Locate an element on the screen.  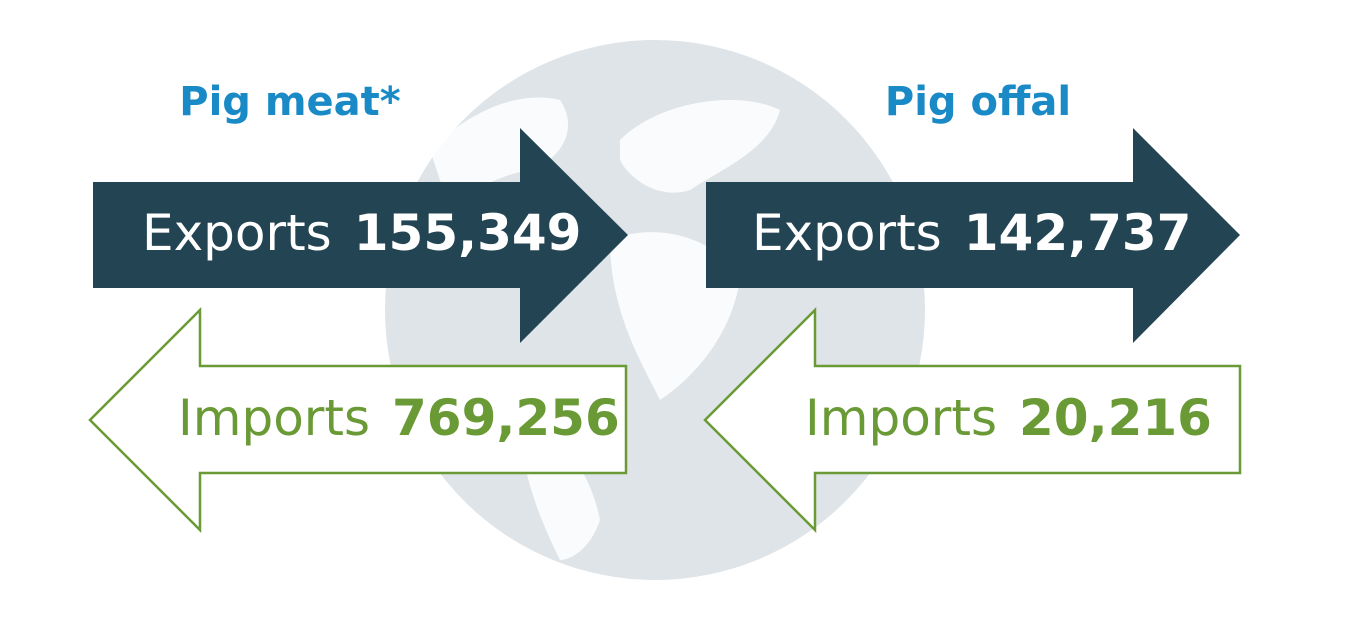
export-text: Exports 142,737 is located at coordinates (971, 233).